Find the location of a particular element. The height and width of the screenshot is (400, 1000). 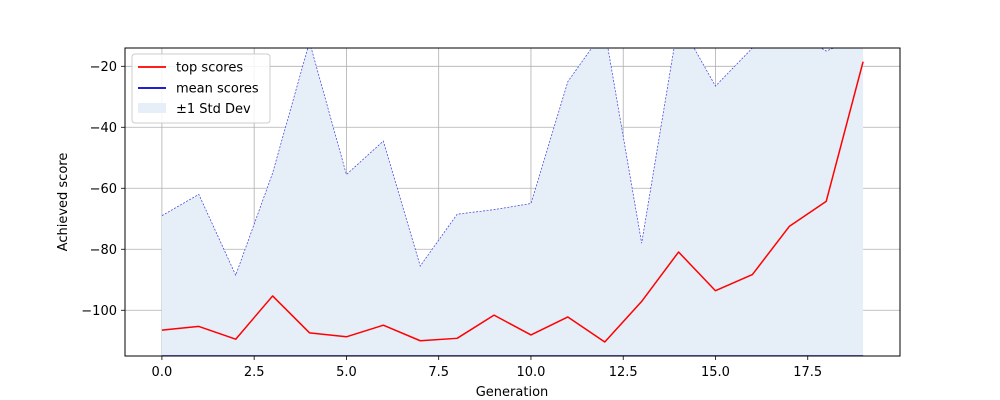

x-axis-label: Generation is located at coordinates (512, 392).